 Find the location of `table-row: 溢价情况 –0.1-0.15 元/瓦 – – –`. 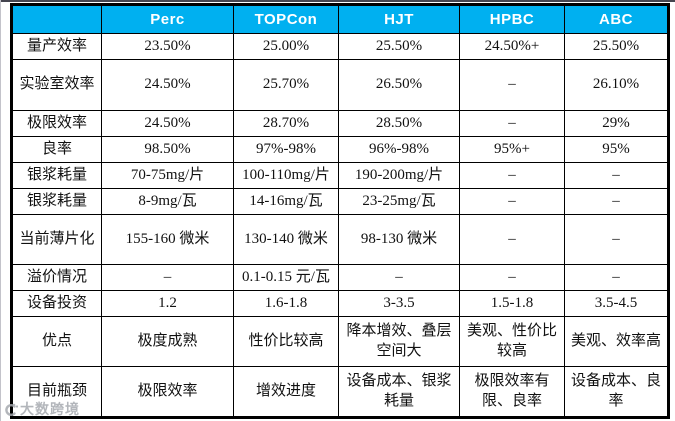

table-row: 溢价情况 –0.1-0.15 元/瓦 – – – is located at coordinates (340, 277).